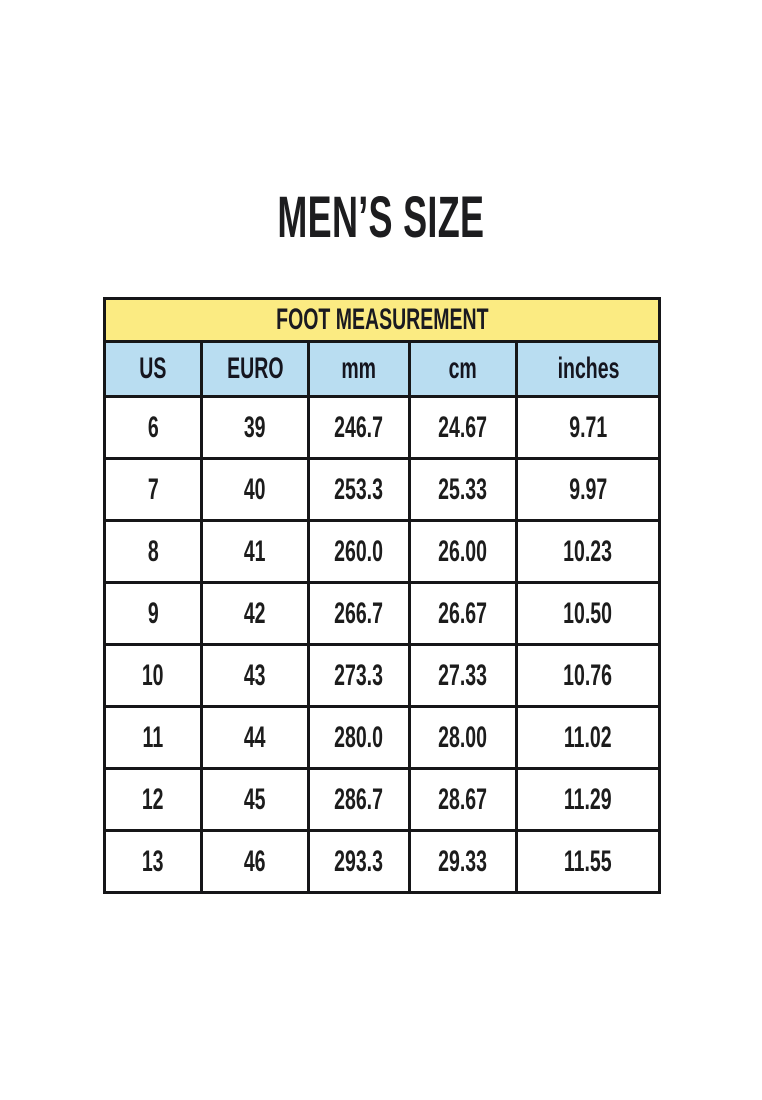 This screenshot has height=1100, width=762. I want to click on cell-text: 28.67, so click(463, 799).